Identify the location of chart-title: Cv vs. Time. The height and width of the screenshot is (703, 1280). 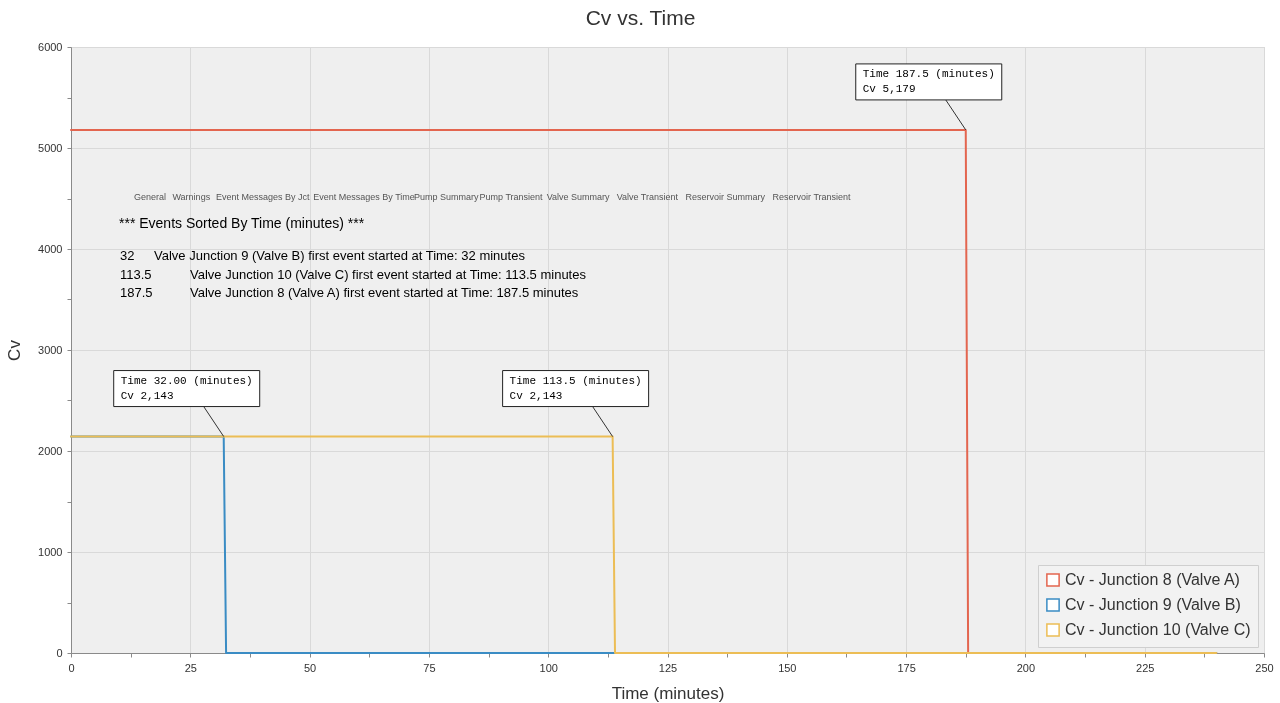
(640, 17).